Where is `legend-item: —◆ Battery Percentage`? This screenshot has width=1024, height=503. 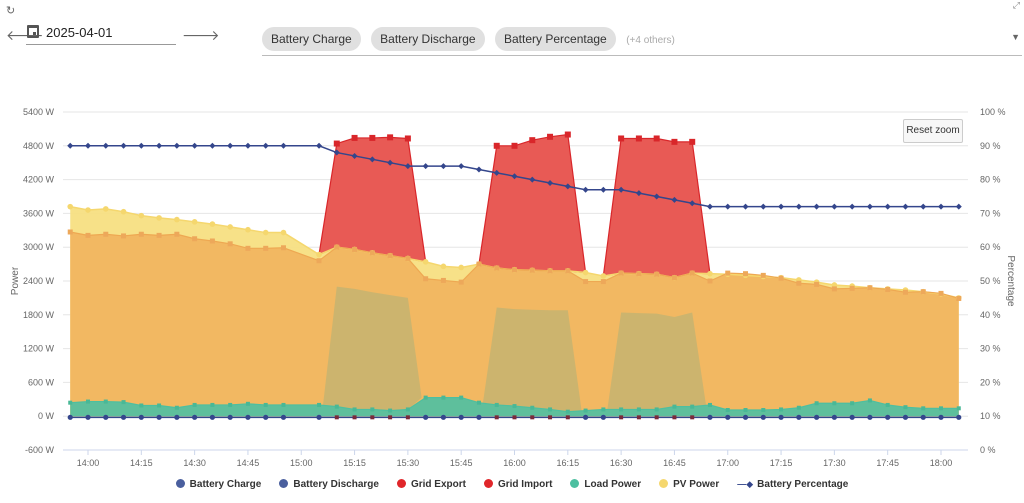
legend-item: —◆ Battery Percentage is located at coordinates (792, 484).